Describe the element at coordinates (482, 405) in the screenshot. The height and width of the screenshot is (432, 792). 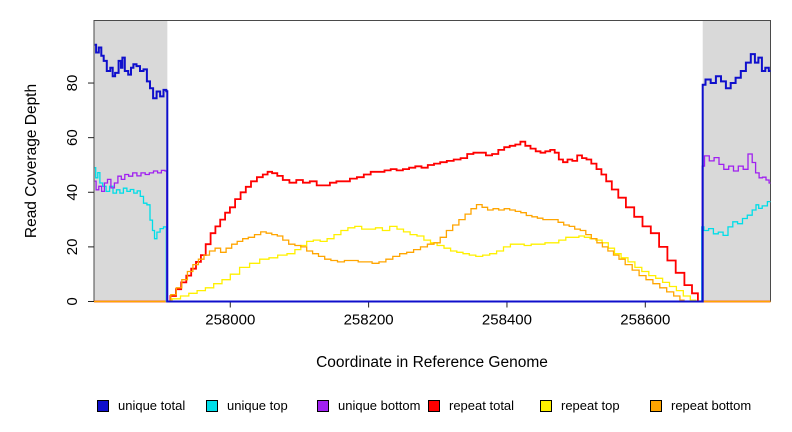
I see `legend-label-repeat-total: repeat total` at that location.